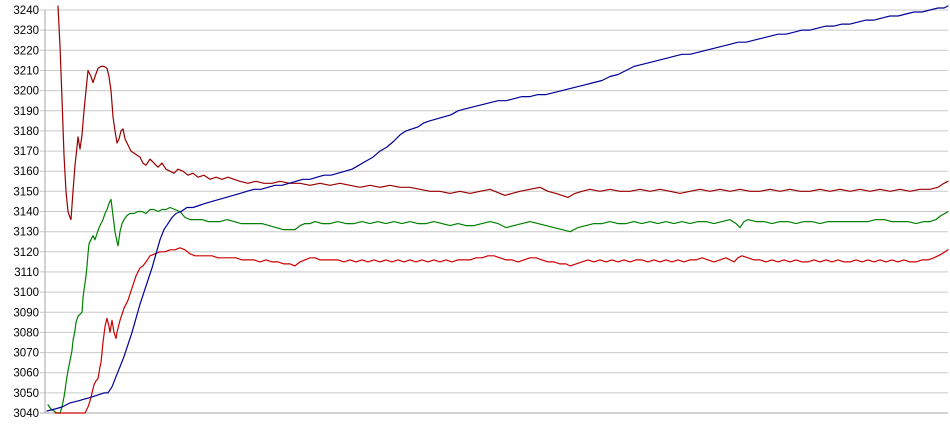 The height and width of the screenshot is (435, 950). Describe the element at coordinates (26, 354) in the screenshot. I see `y-tick-label: 3070` at that location.